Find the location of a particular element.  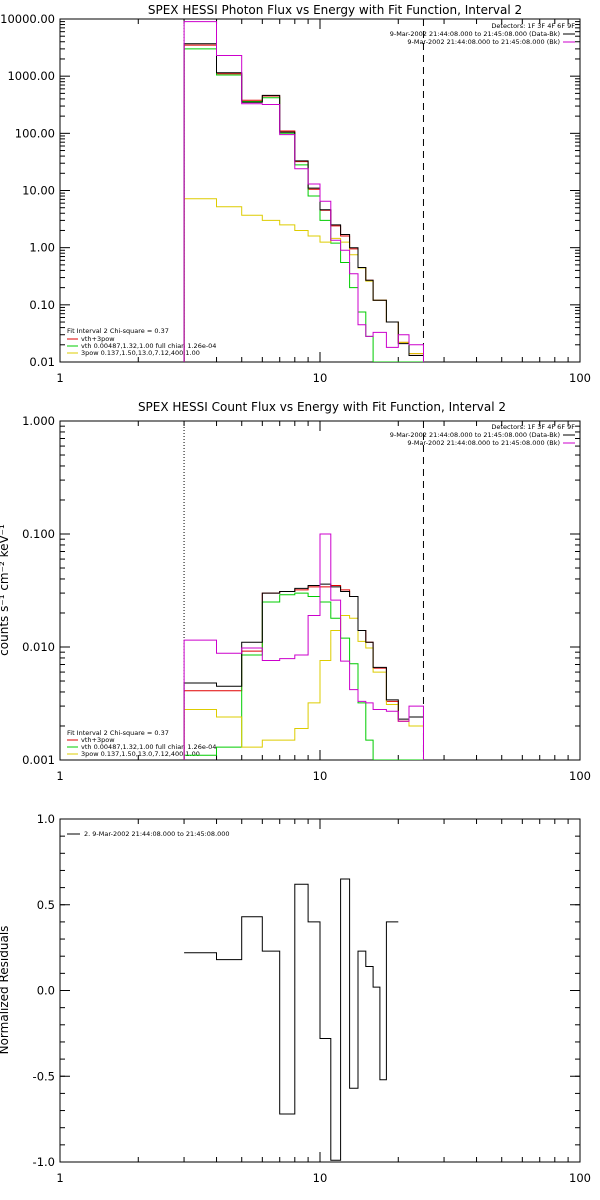

legend-label-total-photon: vth+3pow is located at coordinates (98, 339).